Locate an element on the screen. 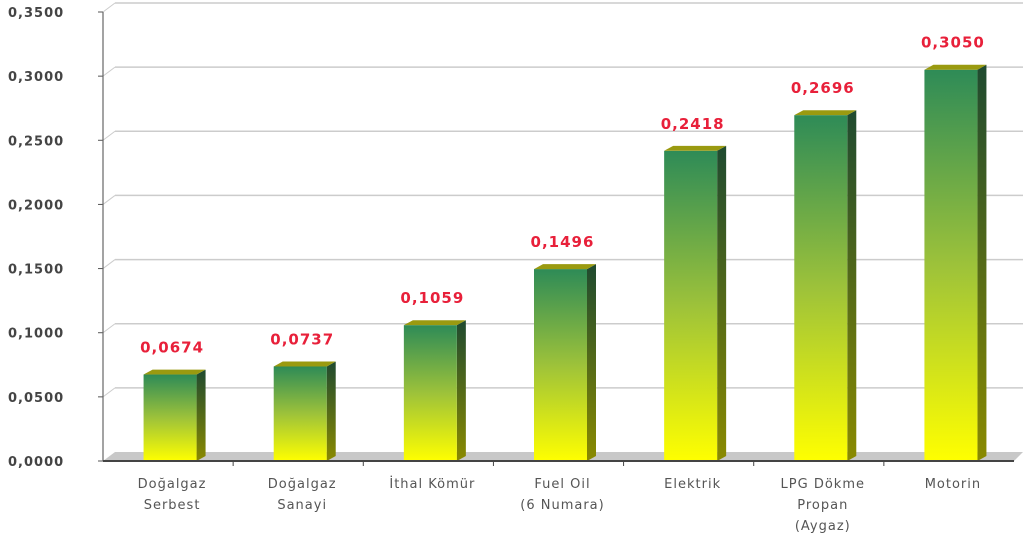 The image size is (1023, 549). data-label: 0,3050 is located at coordinates (953, 43).